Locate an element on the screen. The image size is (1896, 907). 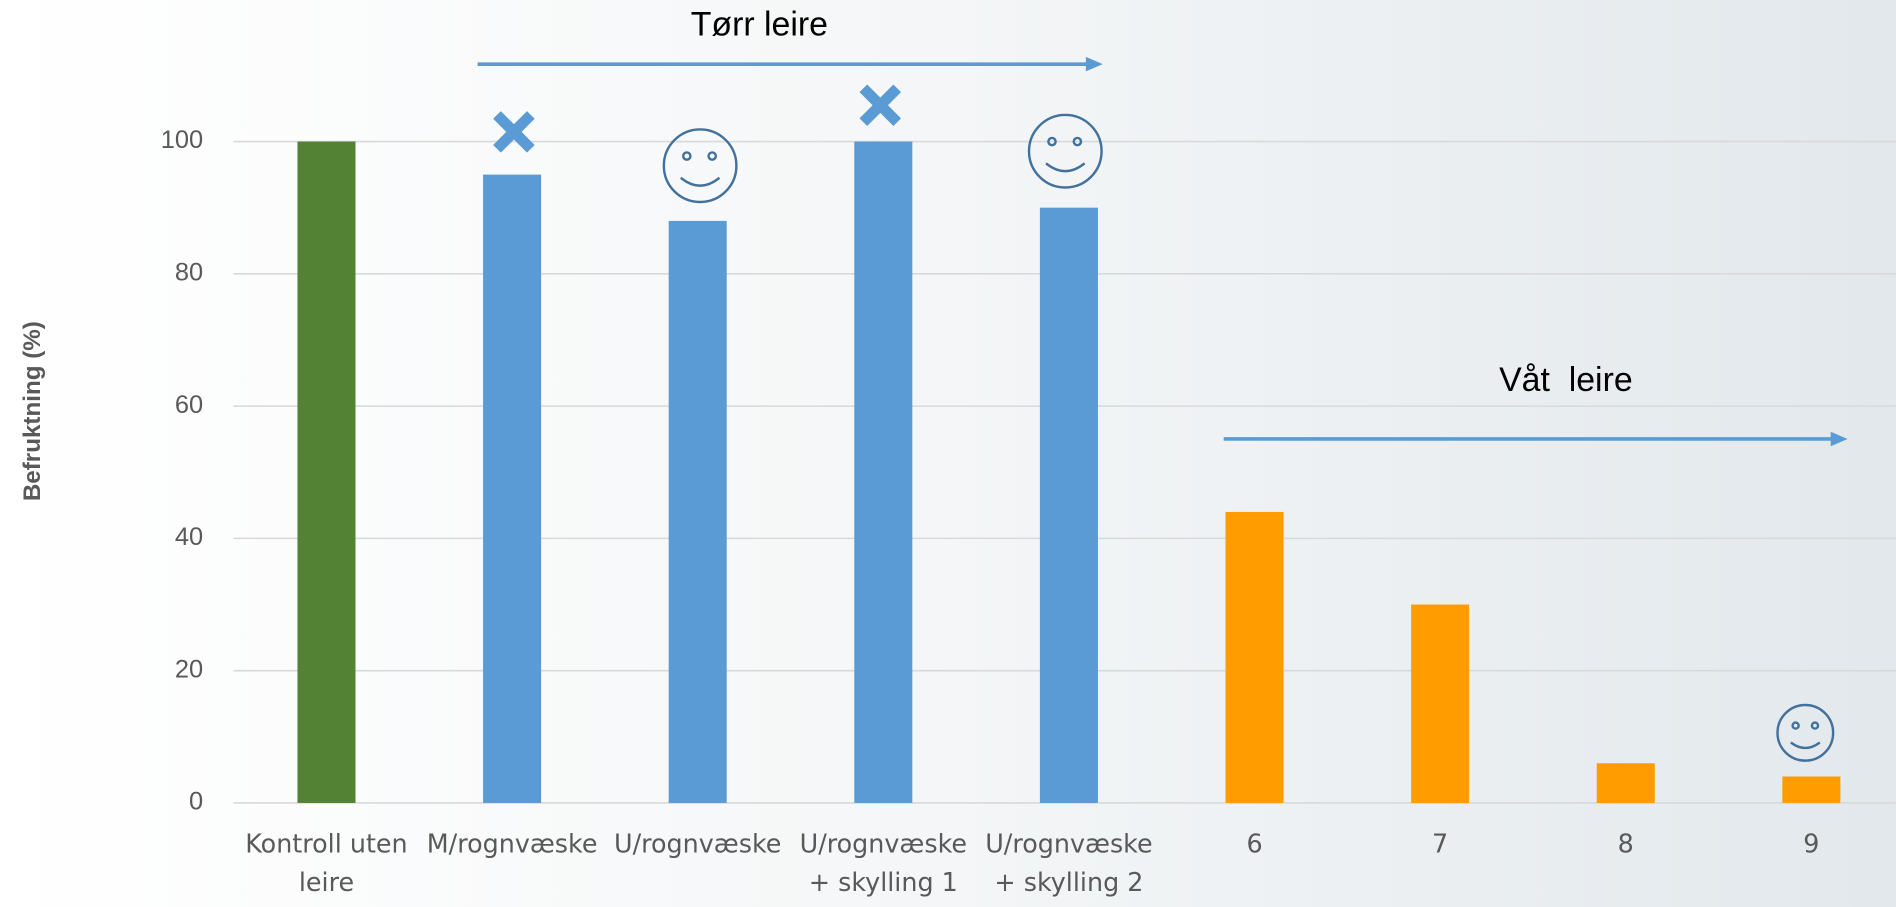
y-tick-label: 60 is located at coordinates (189, 405).